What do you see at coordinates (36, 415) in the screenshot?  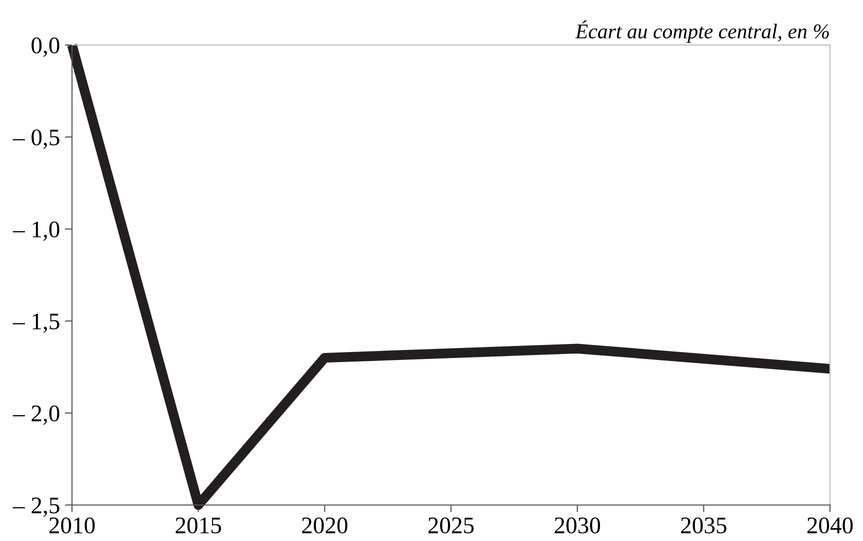 I see `y-tick-label: – 2,0` at bounding box center [36, 415].